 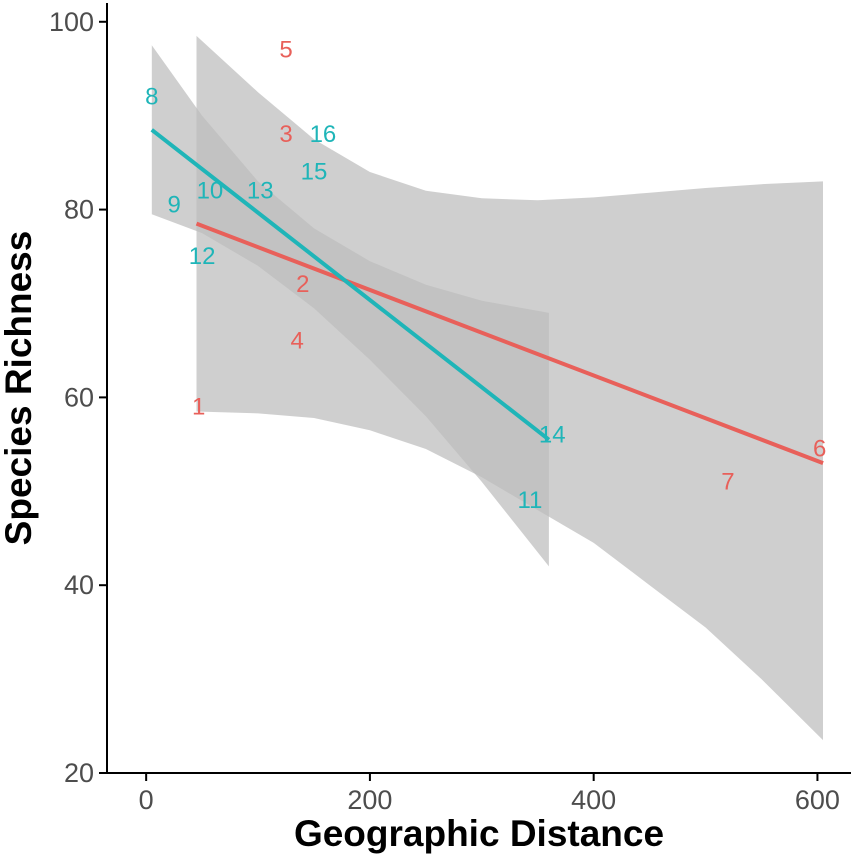 I want to click on point-label: 1, so click(x=198, y=406).